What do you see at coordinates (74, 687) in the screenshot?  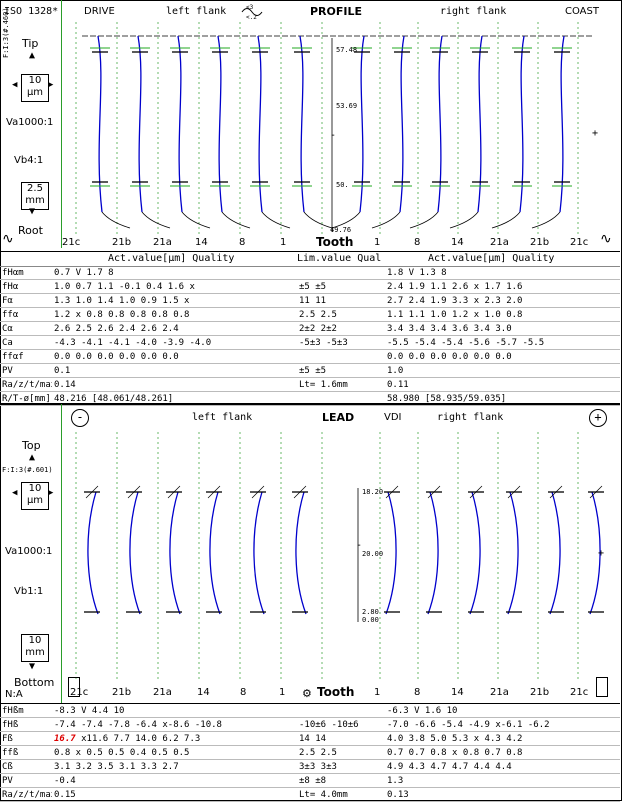 I see `lead-left-gear-icon` at bounding box center [74, 687].